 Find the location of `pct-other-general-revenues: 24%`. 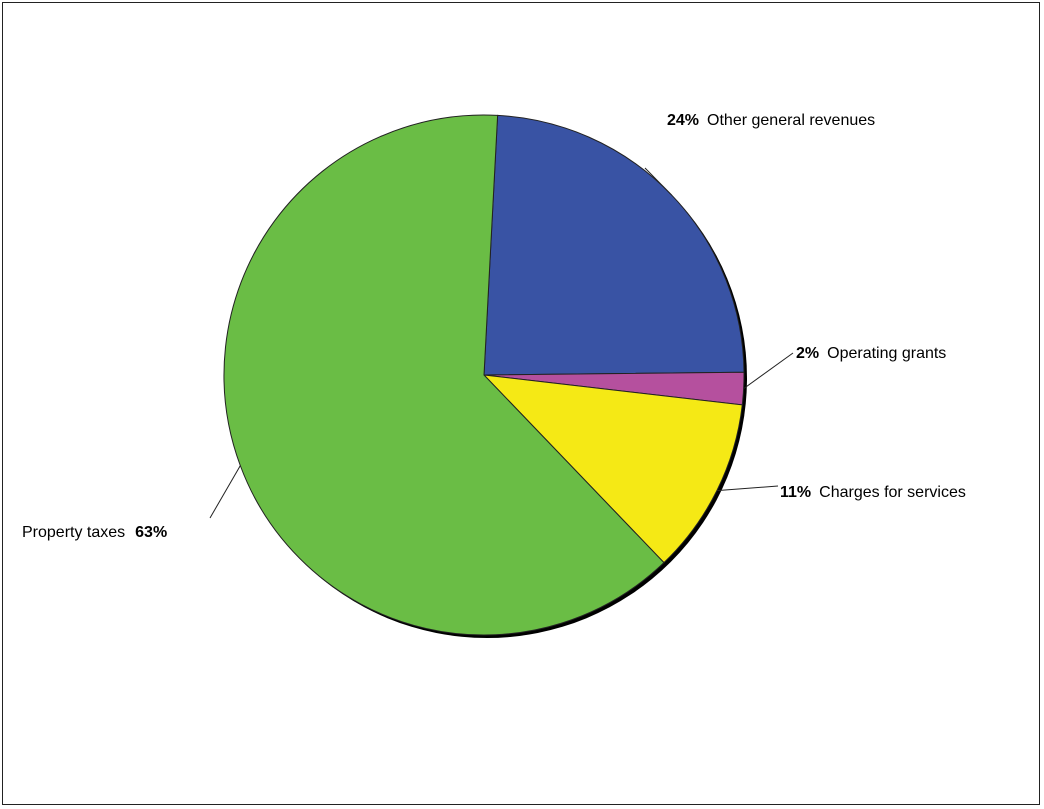

pct-other-general-revenues: 24% is located at coordinates (683, 120).